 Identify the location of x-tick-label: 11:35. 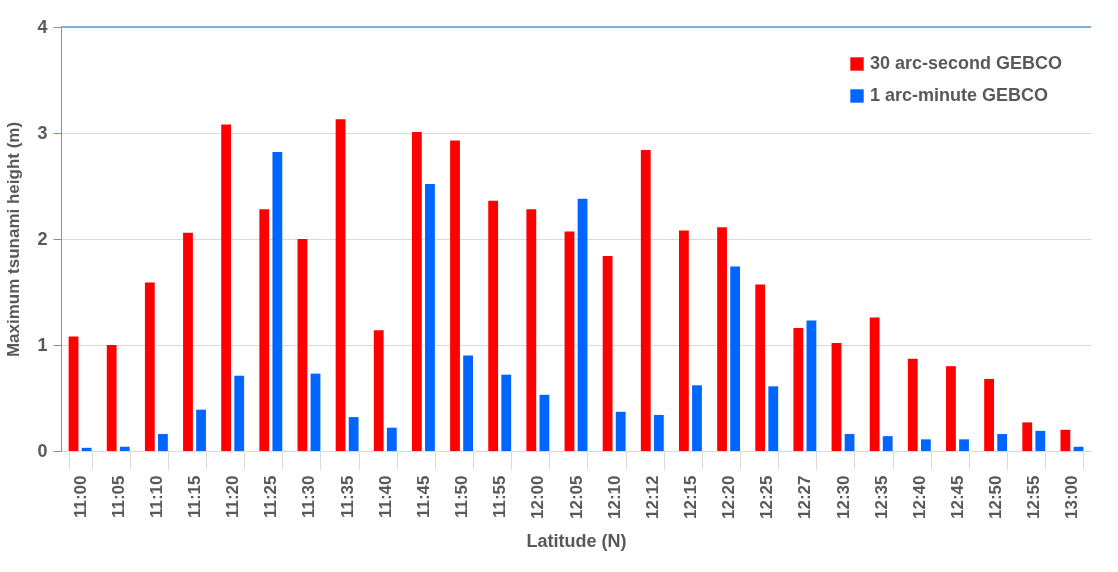
(347, 497).